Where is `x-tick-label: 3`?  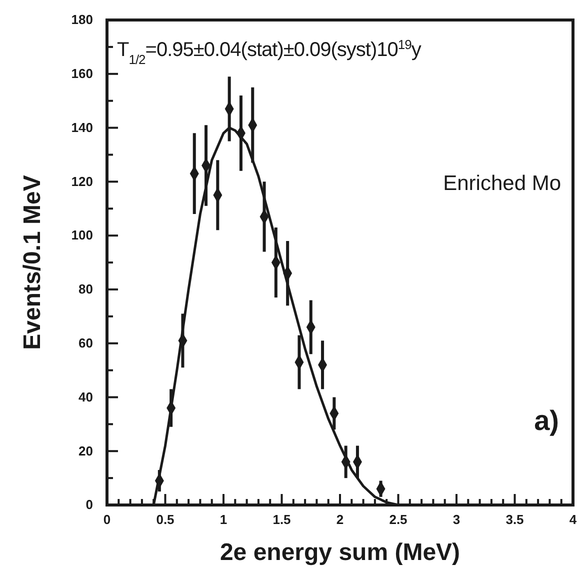 x-tick-label: 3 is located at coordinates (456, 520).